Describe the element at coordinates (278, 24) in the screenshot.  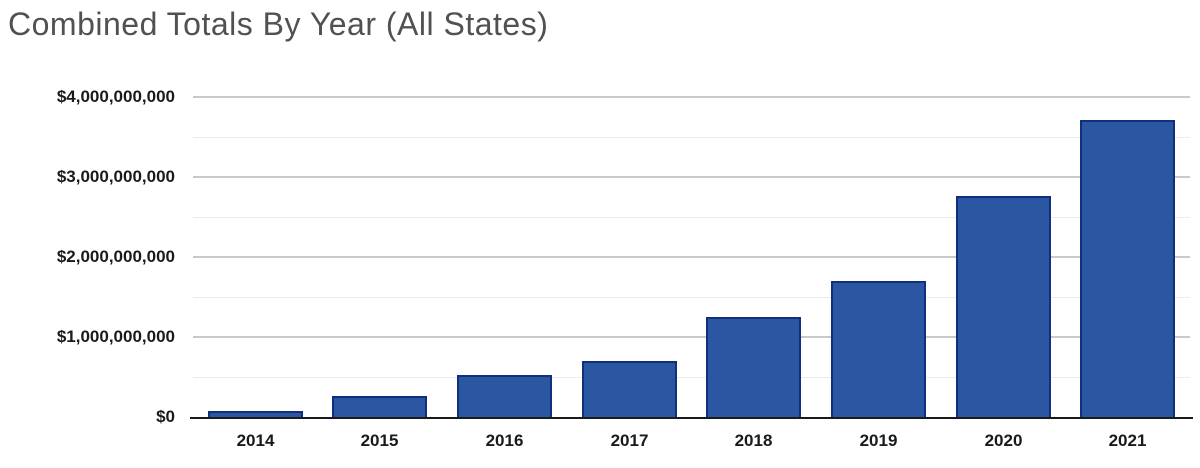
I see `chart-title: Combined Totals By Year (All States)` at that location.